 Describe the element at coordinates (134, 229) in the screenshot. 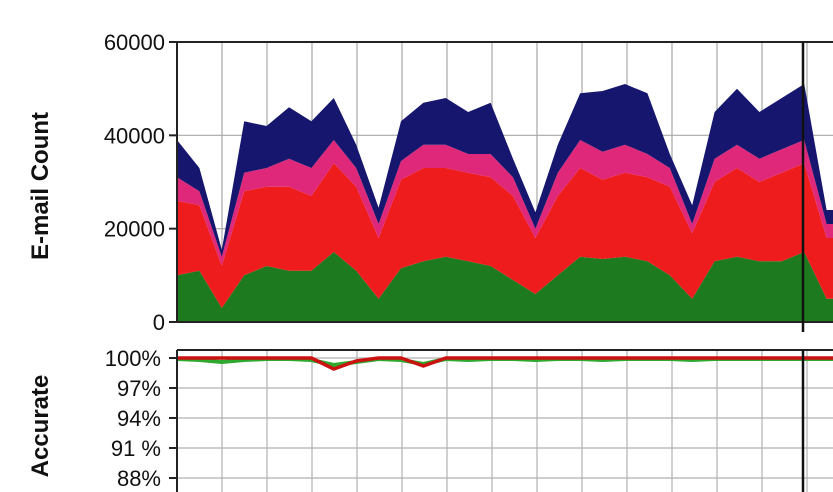

I see `top-y-tick-label: 20000` at that location.